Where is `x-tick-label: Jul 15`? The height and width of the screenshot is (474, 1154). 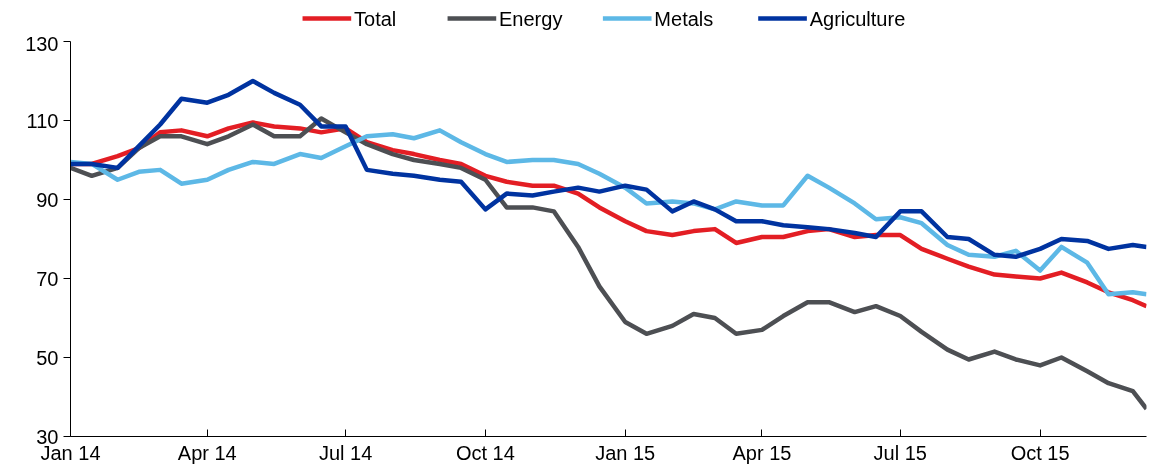 x-tick-label: Jul 15 is located at coordinates (900, 452).